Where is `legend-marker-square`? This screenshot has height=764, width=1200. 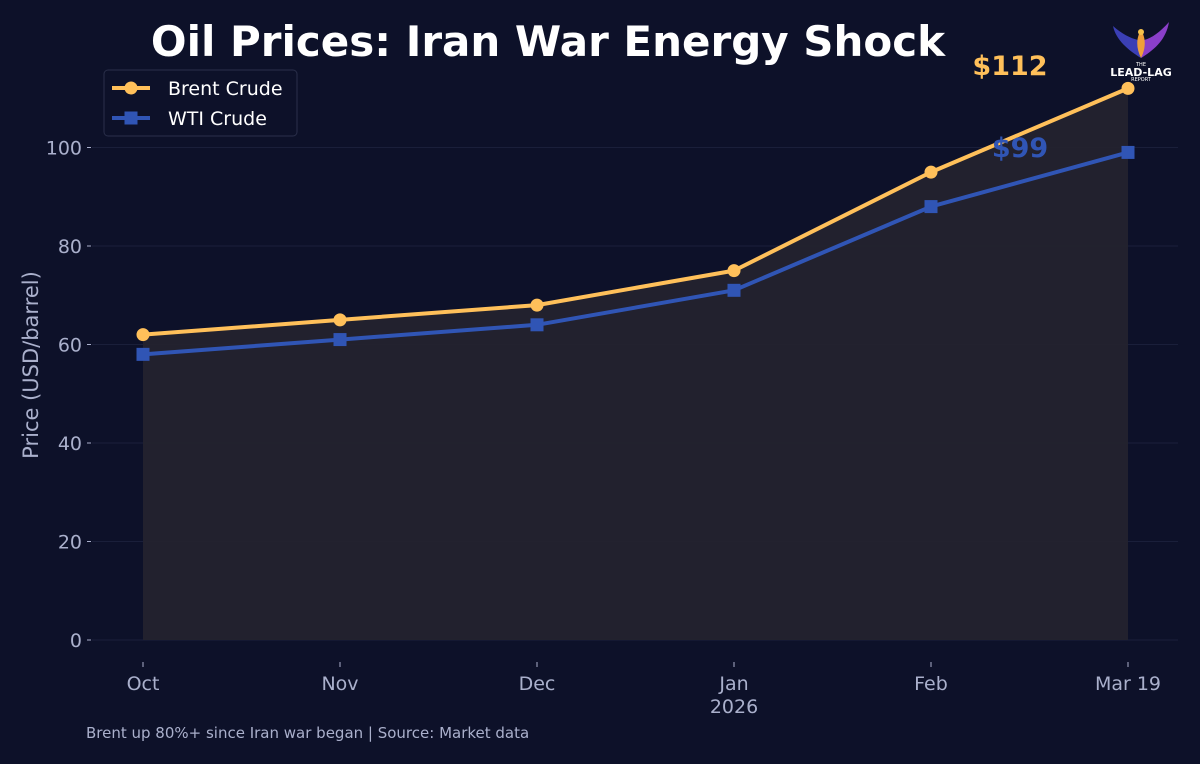 legend-marker-square is located at coordinates (131, 118).